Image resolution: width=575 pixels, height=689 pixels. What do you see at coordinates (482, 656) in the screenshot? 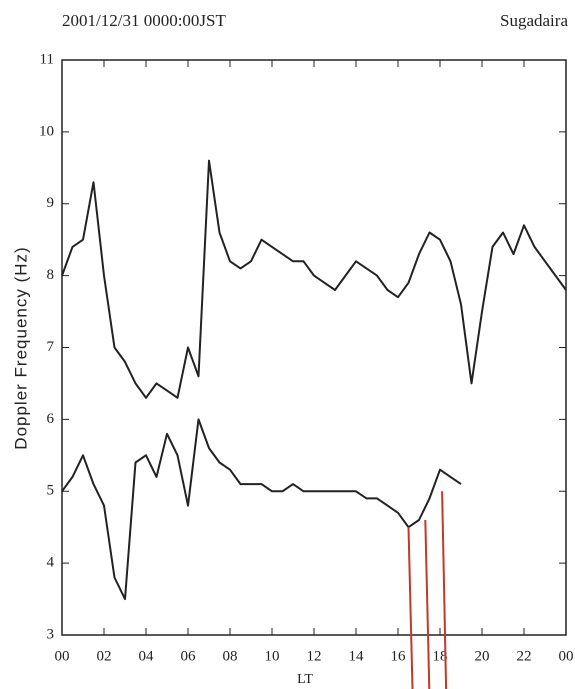
I see `x-tick-label: 20` at bounding box center [482, 656].